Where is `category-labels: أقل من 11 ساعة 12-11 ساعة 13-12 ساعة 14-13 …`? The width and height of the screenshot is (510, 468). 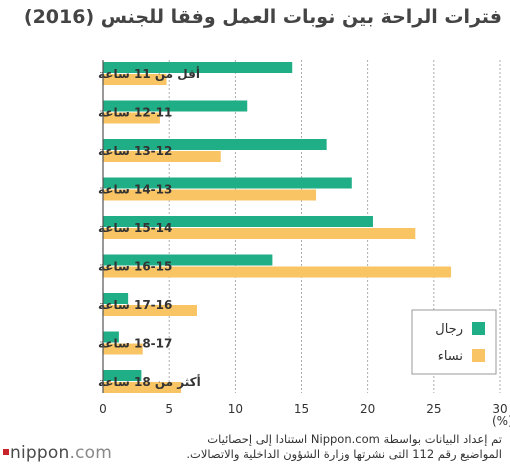
category-labels: أقل من 11 ساعة 12-11 ساعة 13-12 ساعة 14-13 … is located at coordinates (149, 227).